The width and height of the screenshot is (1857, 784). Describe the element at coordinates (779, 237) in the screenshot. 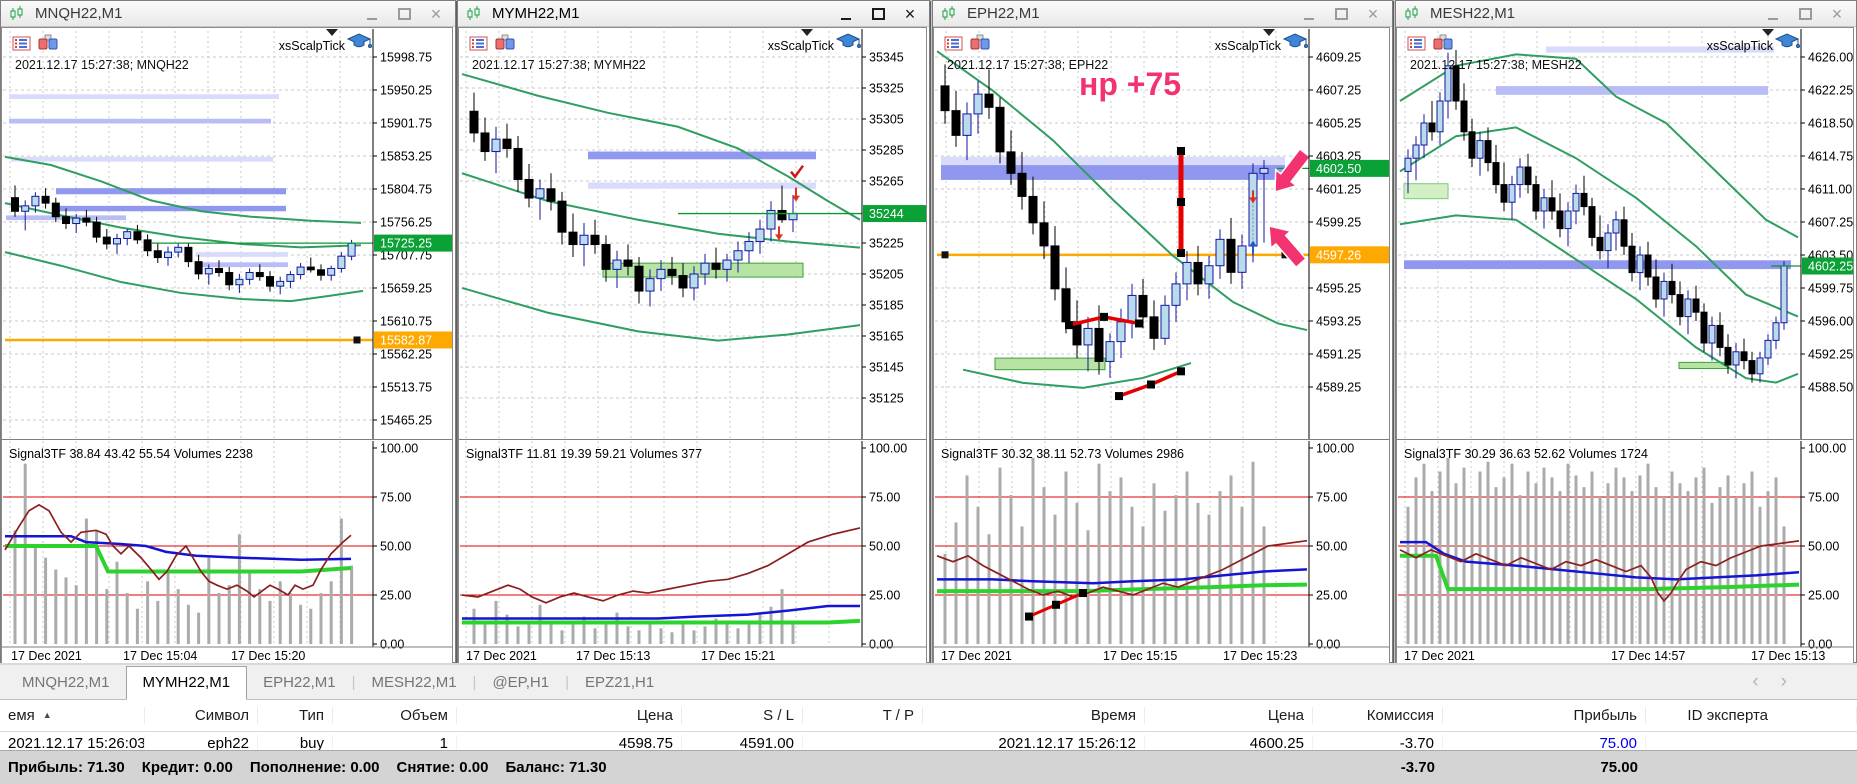

I see `sell-arrow-icon` at that location.